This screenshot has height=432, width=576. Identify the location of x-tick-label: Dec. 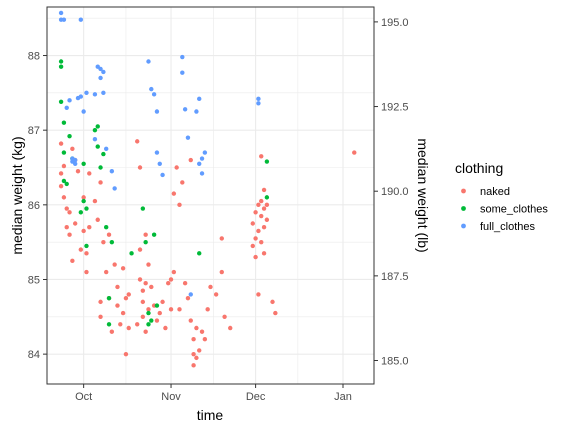
(256, 397).